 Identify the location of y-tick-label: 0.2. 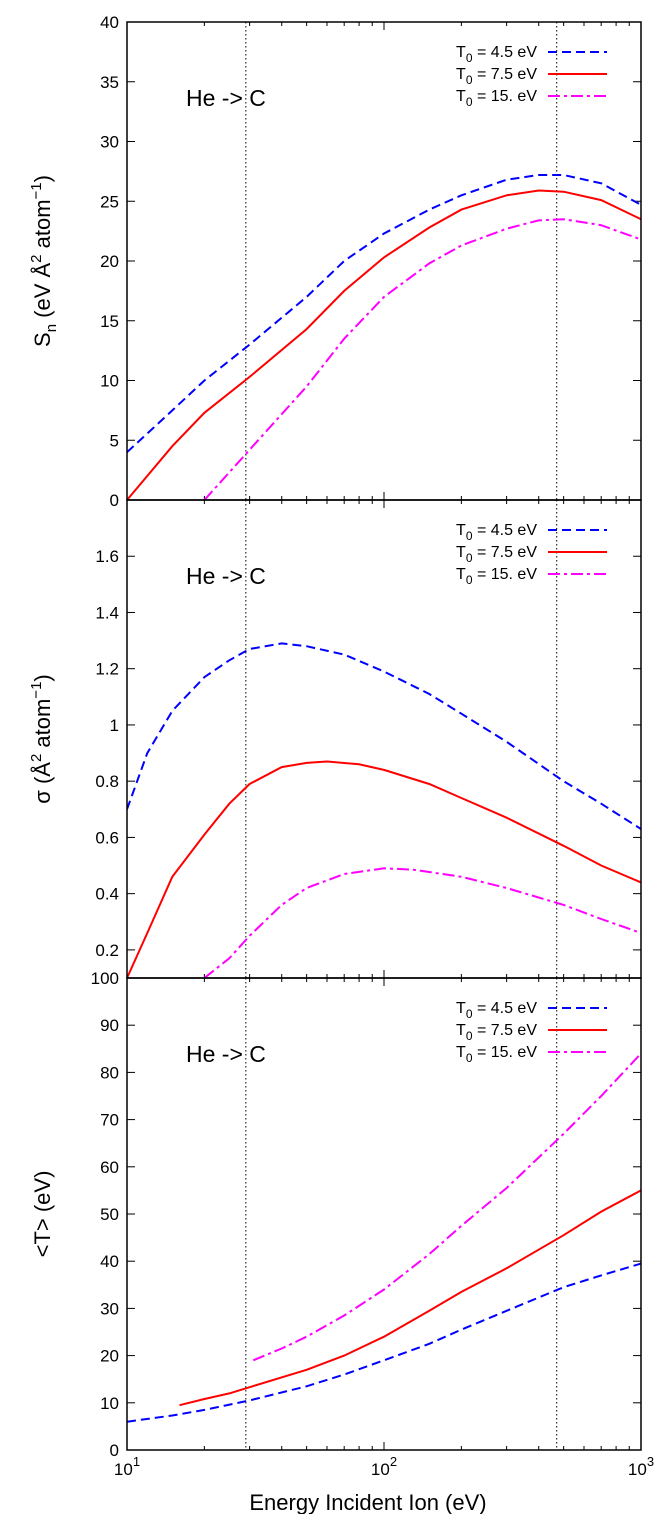
(107, 950).